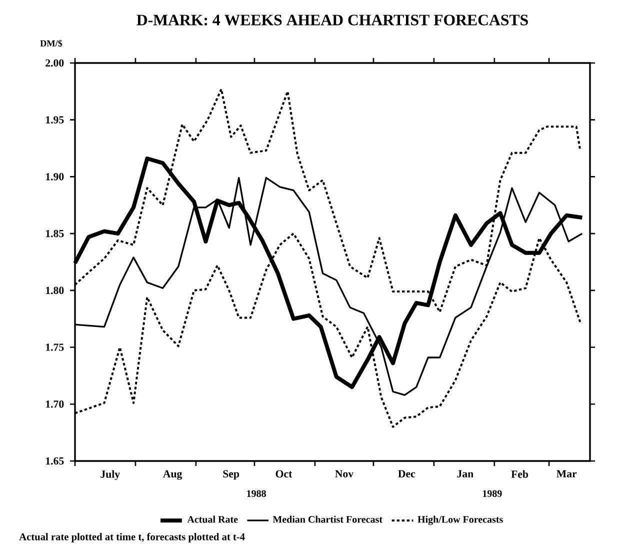 Image resolution: width=617 pixels, height=551 pixels. What do you see at coordinates (256, 493) in the screenshot?
I see `text: 1988` at bounding box center [256, 493].